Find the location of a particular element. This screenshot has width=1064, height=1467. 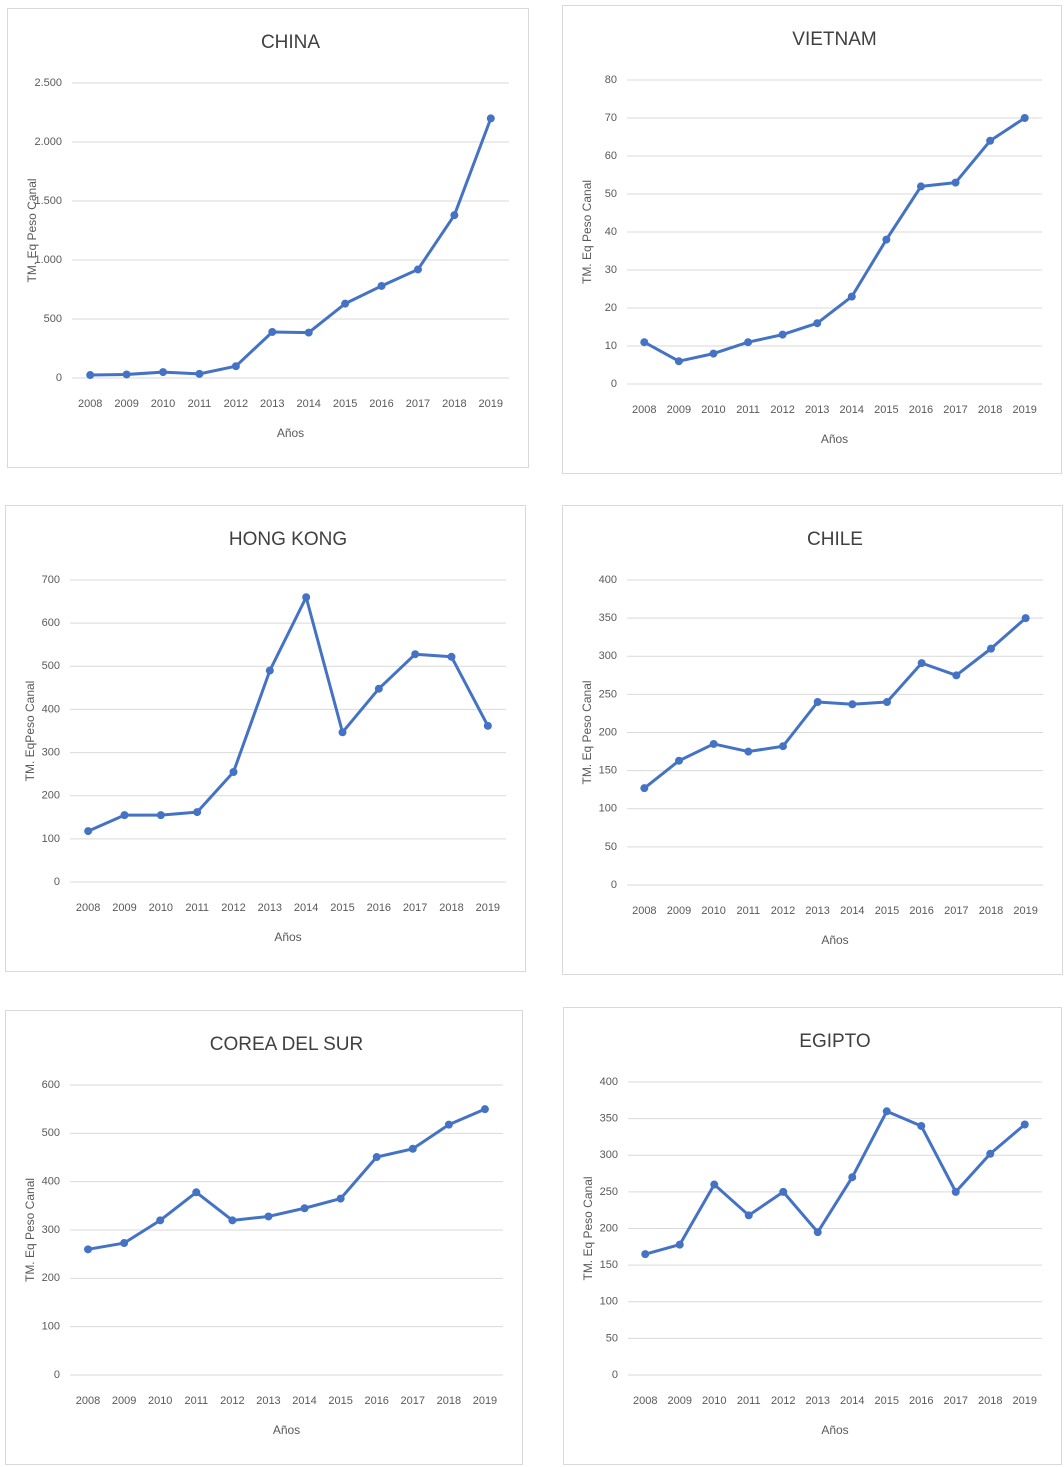

chart-title: CHILE is located at coordinates (835, 539).